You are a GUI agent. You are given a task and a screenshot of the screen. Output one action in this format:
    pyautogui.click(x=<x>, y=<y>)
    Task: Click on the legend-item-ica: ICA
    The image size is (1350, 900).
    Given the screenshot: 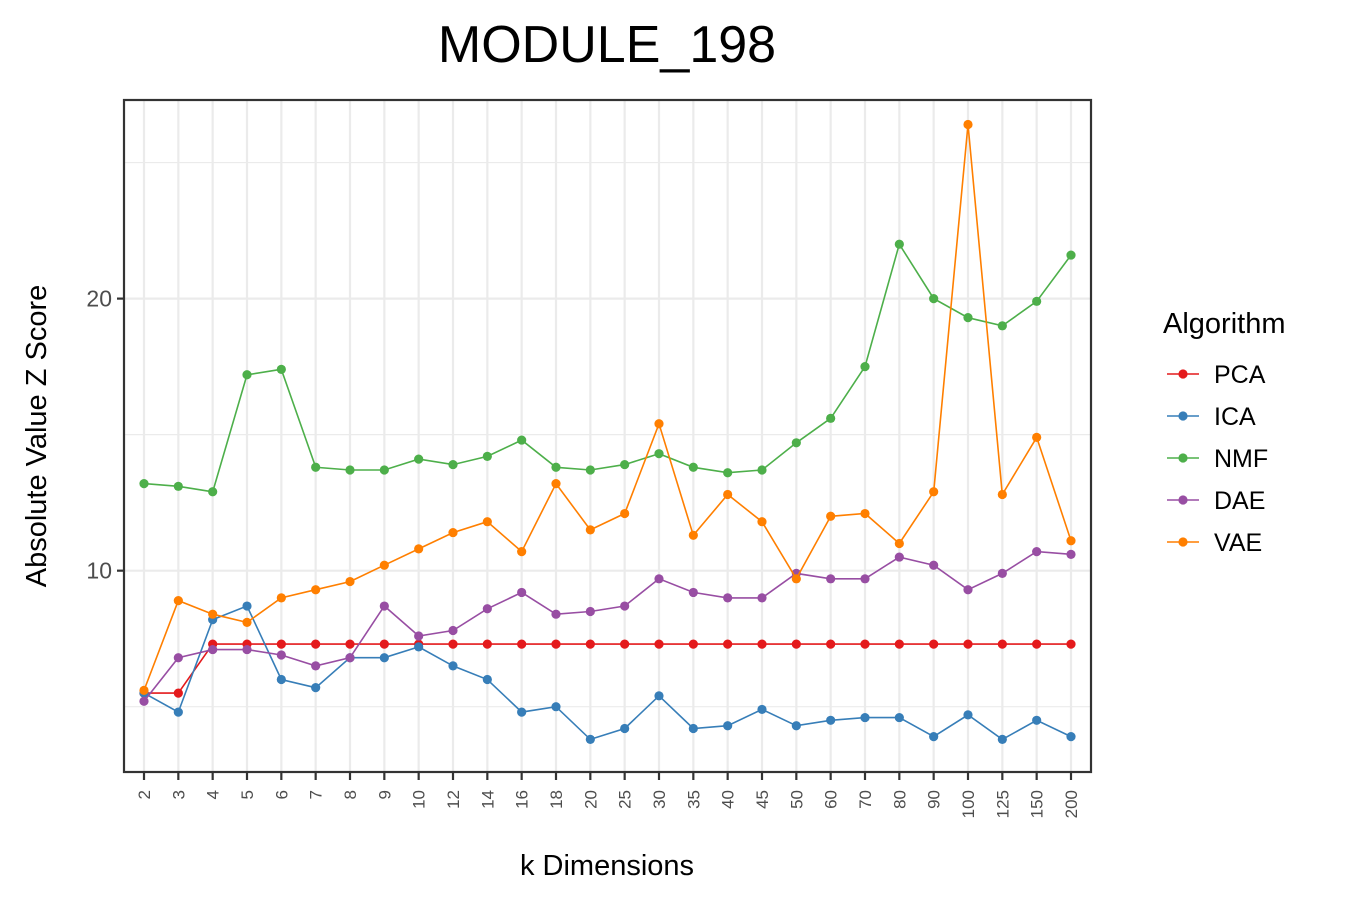 What is the action you would take?
    pyautogui.click(x=1211, y=417)
    